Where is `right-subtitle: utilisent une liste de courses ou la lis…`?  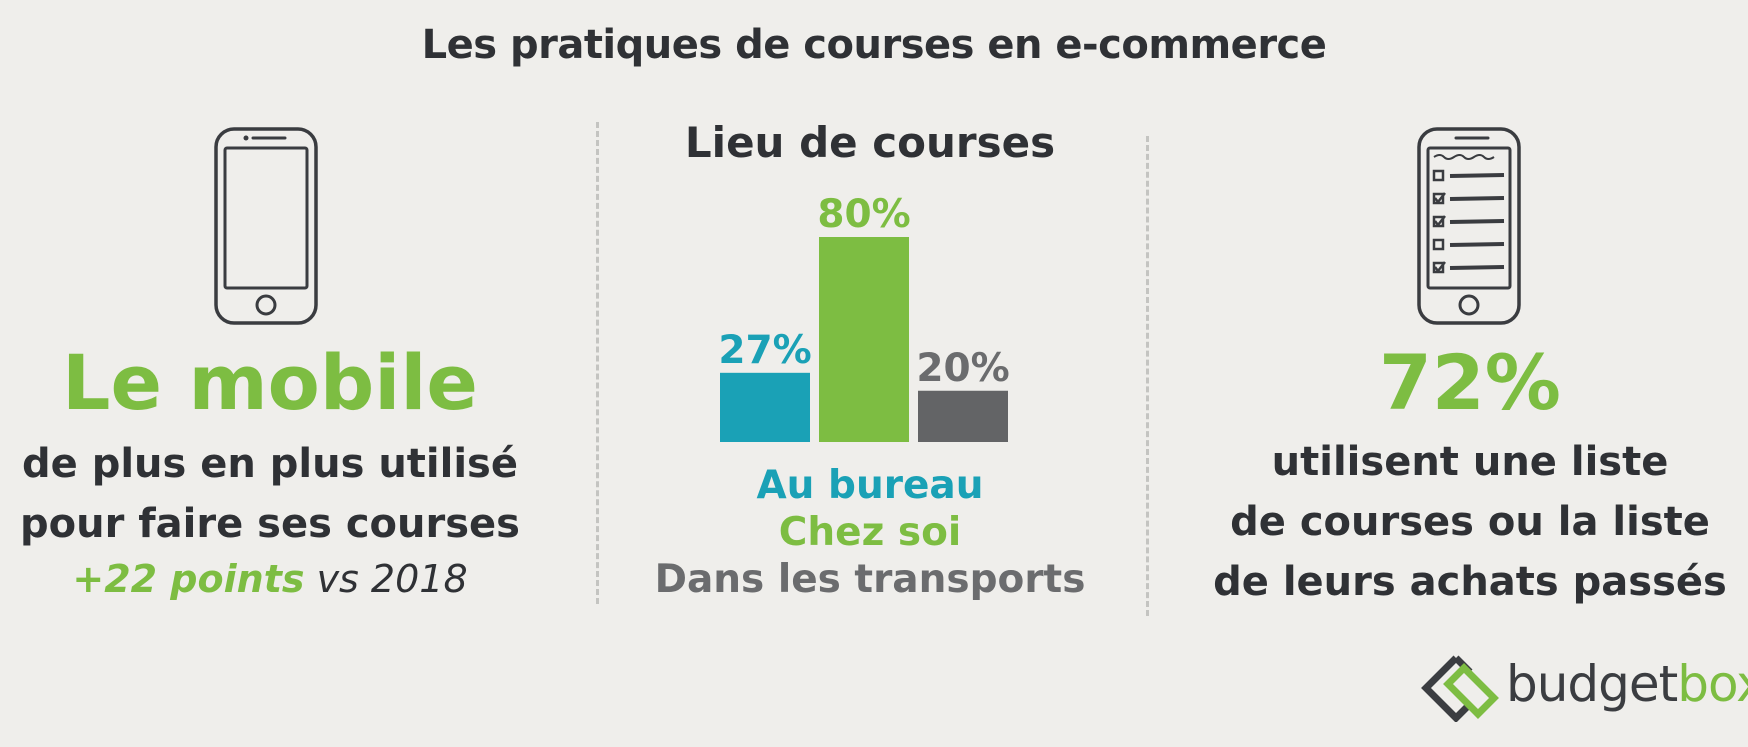 right-subtitle: utilisent une liste de courses ou la lis… is located at coordinates (1464, 522).